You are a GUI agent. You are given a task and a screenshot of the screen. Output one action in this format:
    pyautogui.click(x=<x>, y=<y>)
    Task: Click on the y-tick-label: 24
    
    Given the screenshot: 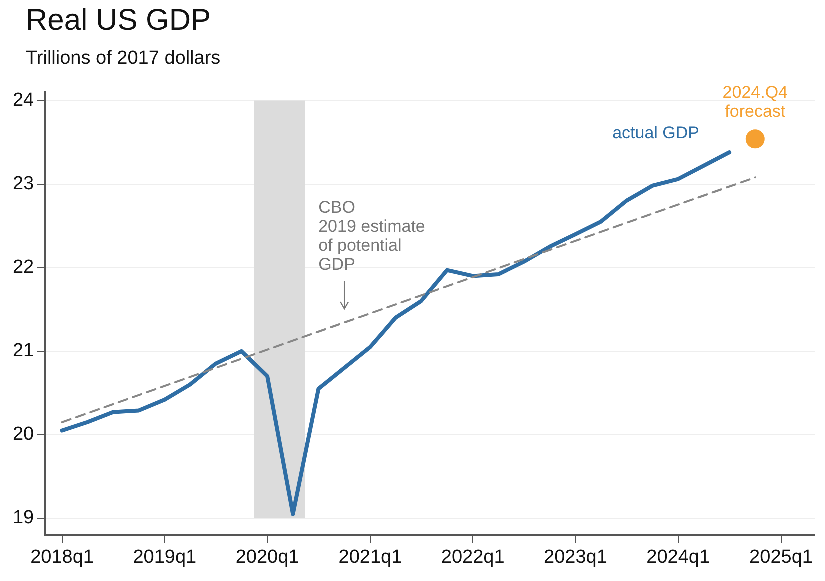 What is the action you would take?
    pyautogui.click(x=23, y=100)
    